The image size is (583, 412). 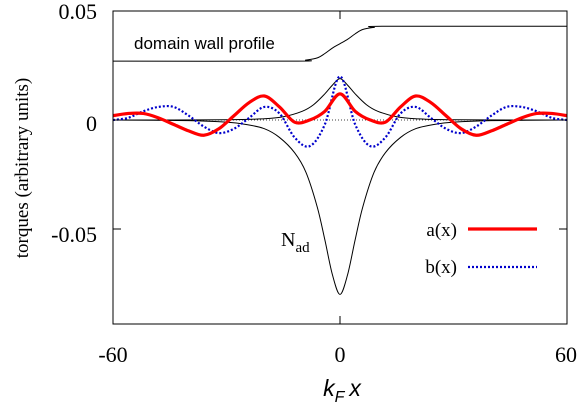 I want to click on x-tick-label: 60, so click(x=566, y=354).